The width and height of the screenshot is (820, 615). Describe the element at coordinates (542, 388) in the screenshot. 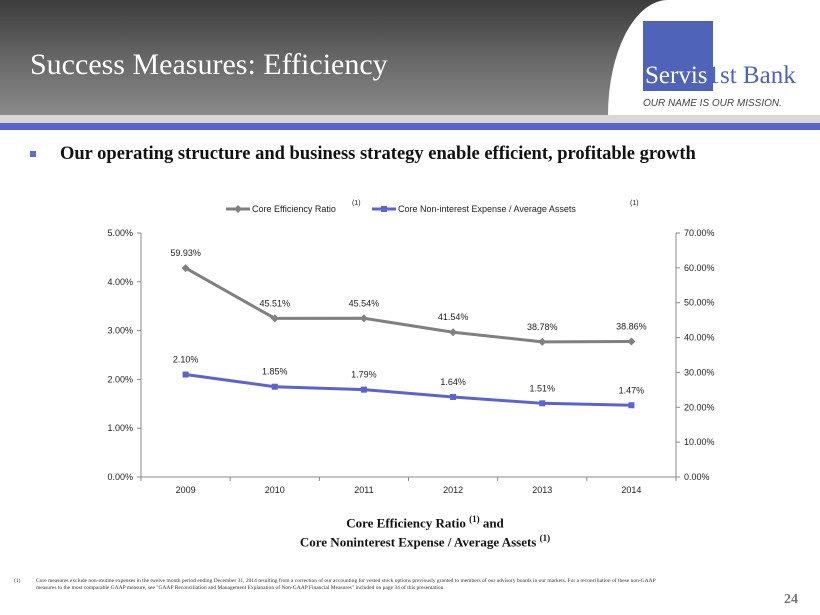

I see `data-label: 1.51%` at that location.